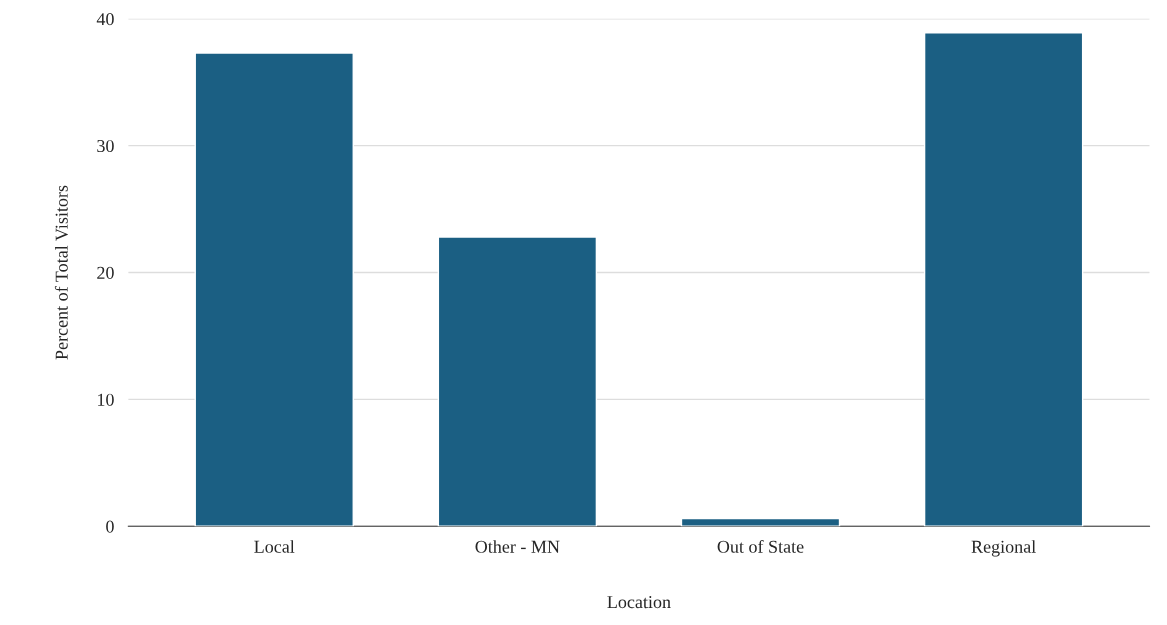 The width and height of the screenshot is (1167, 625). I want to click on y-tick-label: 20, so click(105, 272).